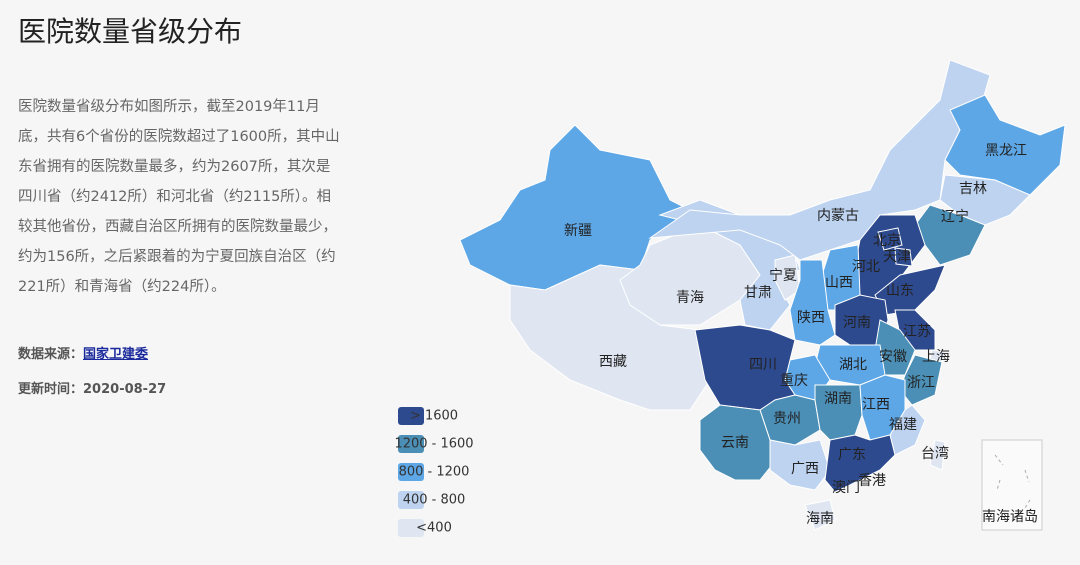  I want to click on legend-label: 800 - 1200, so click(434, 472).